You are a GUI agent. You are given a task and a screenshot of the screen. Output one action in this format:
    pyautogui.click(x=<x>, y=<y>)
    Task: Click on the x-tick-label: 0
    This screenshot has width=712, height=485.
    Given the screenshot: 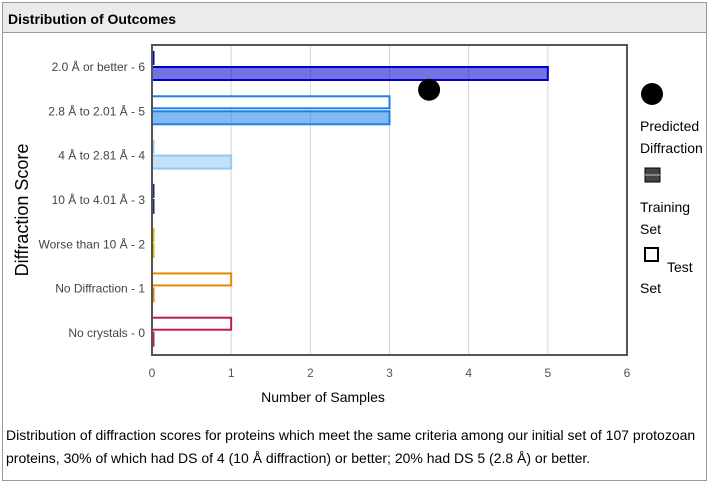 What is the action you would take?
    pyautogui.click(x=152, y=373)
    